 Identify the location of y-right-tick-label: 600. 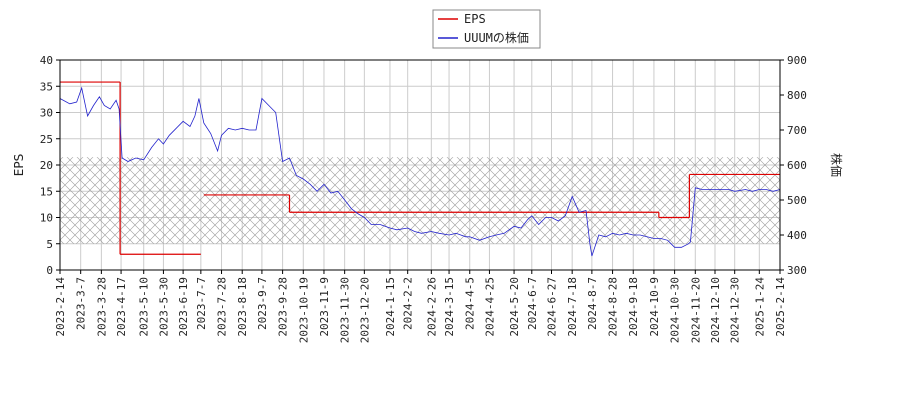
(797, 165).